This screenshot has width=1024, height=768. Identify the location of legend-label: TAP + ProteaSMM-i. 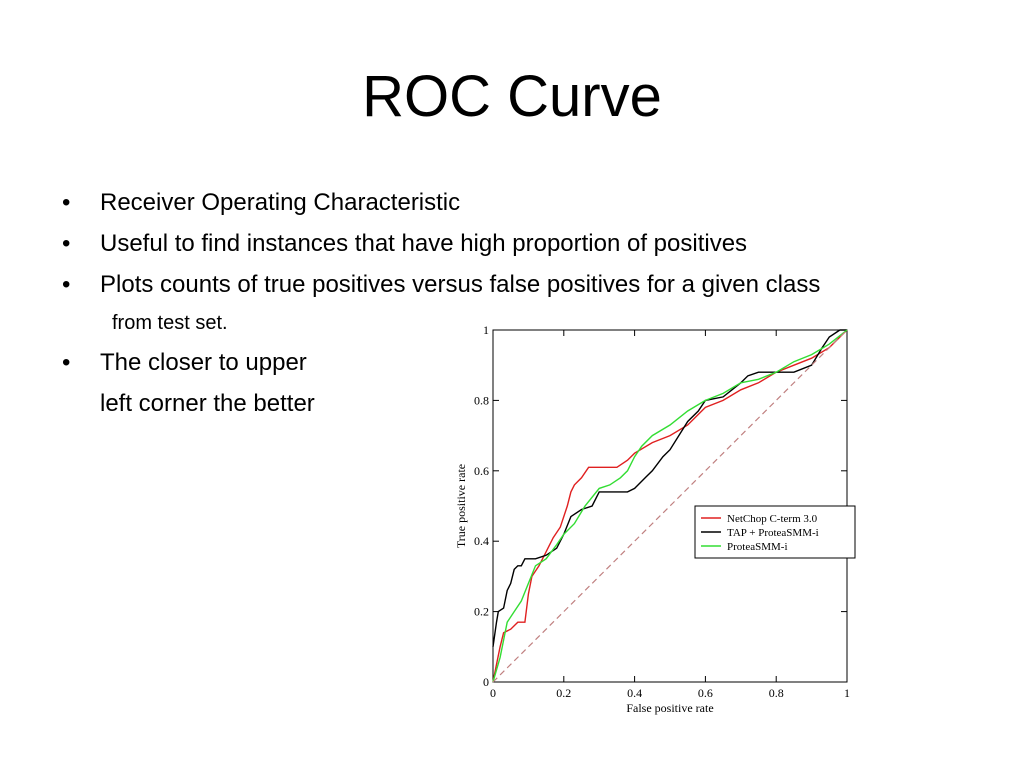
(773, 533).